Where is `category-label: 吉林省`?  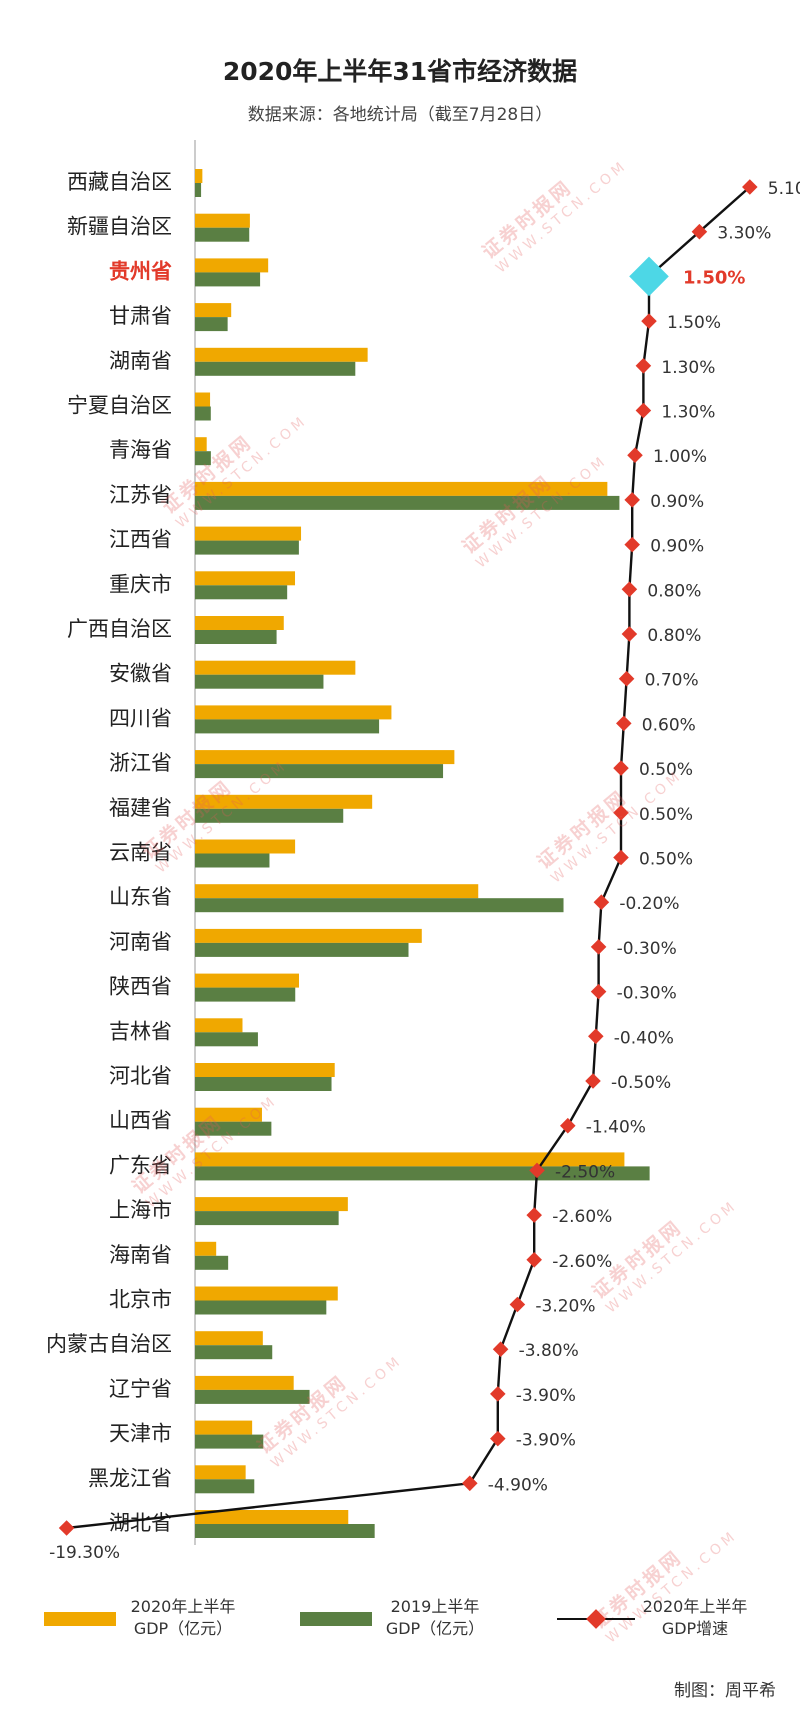 category-label: 吉林省 is located at coordinates (140, 1031).